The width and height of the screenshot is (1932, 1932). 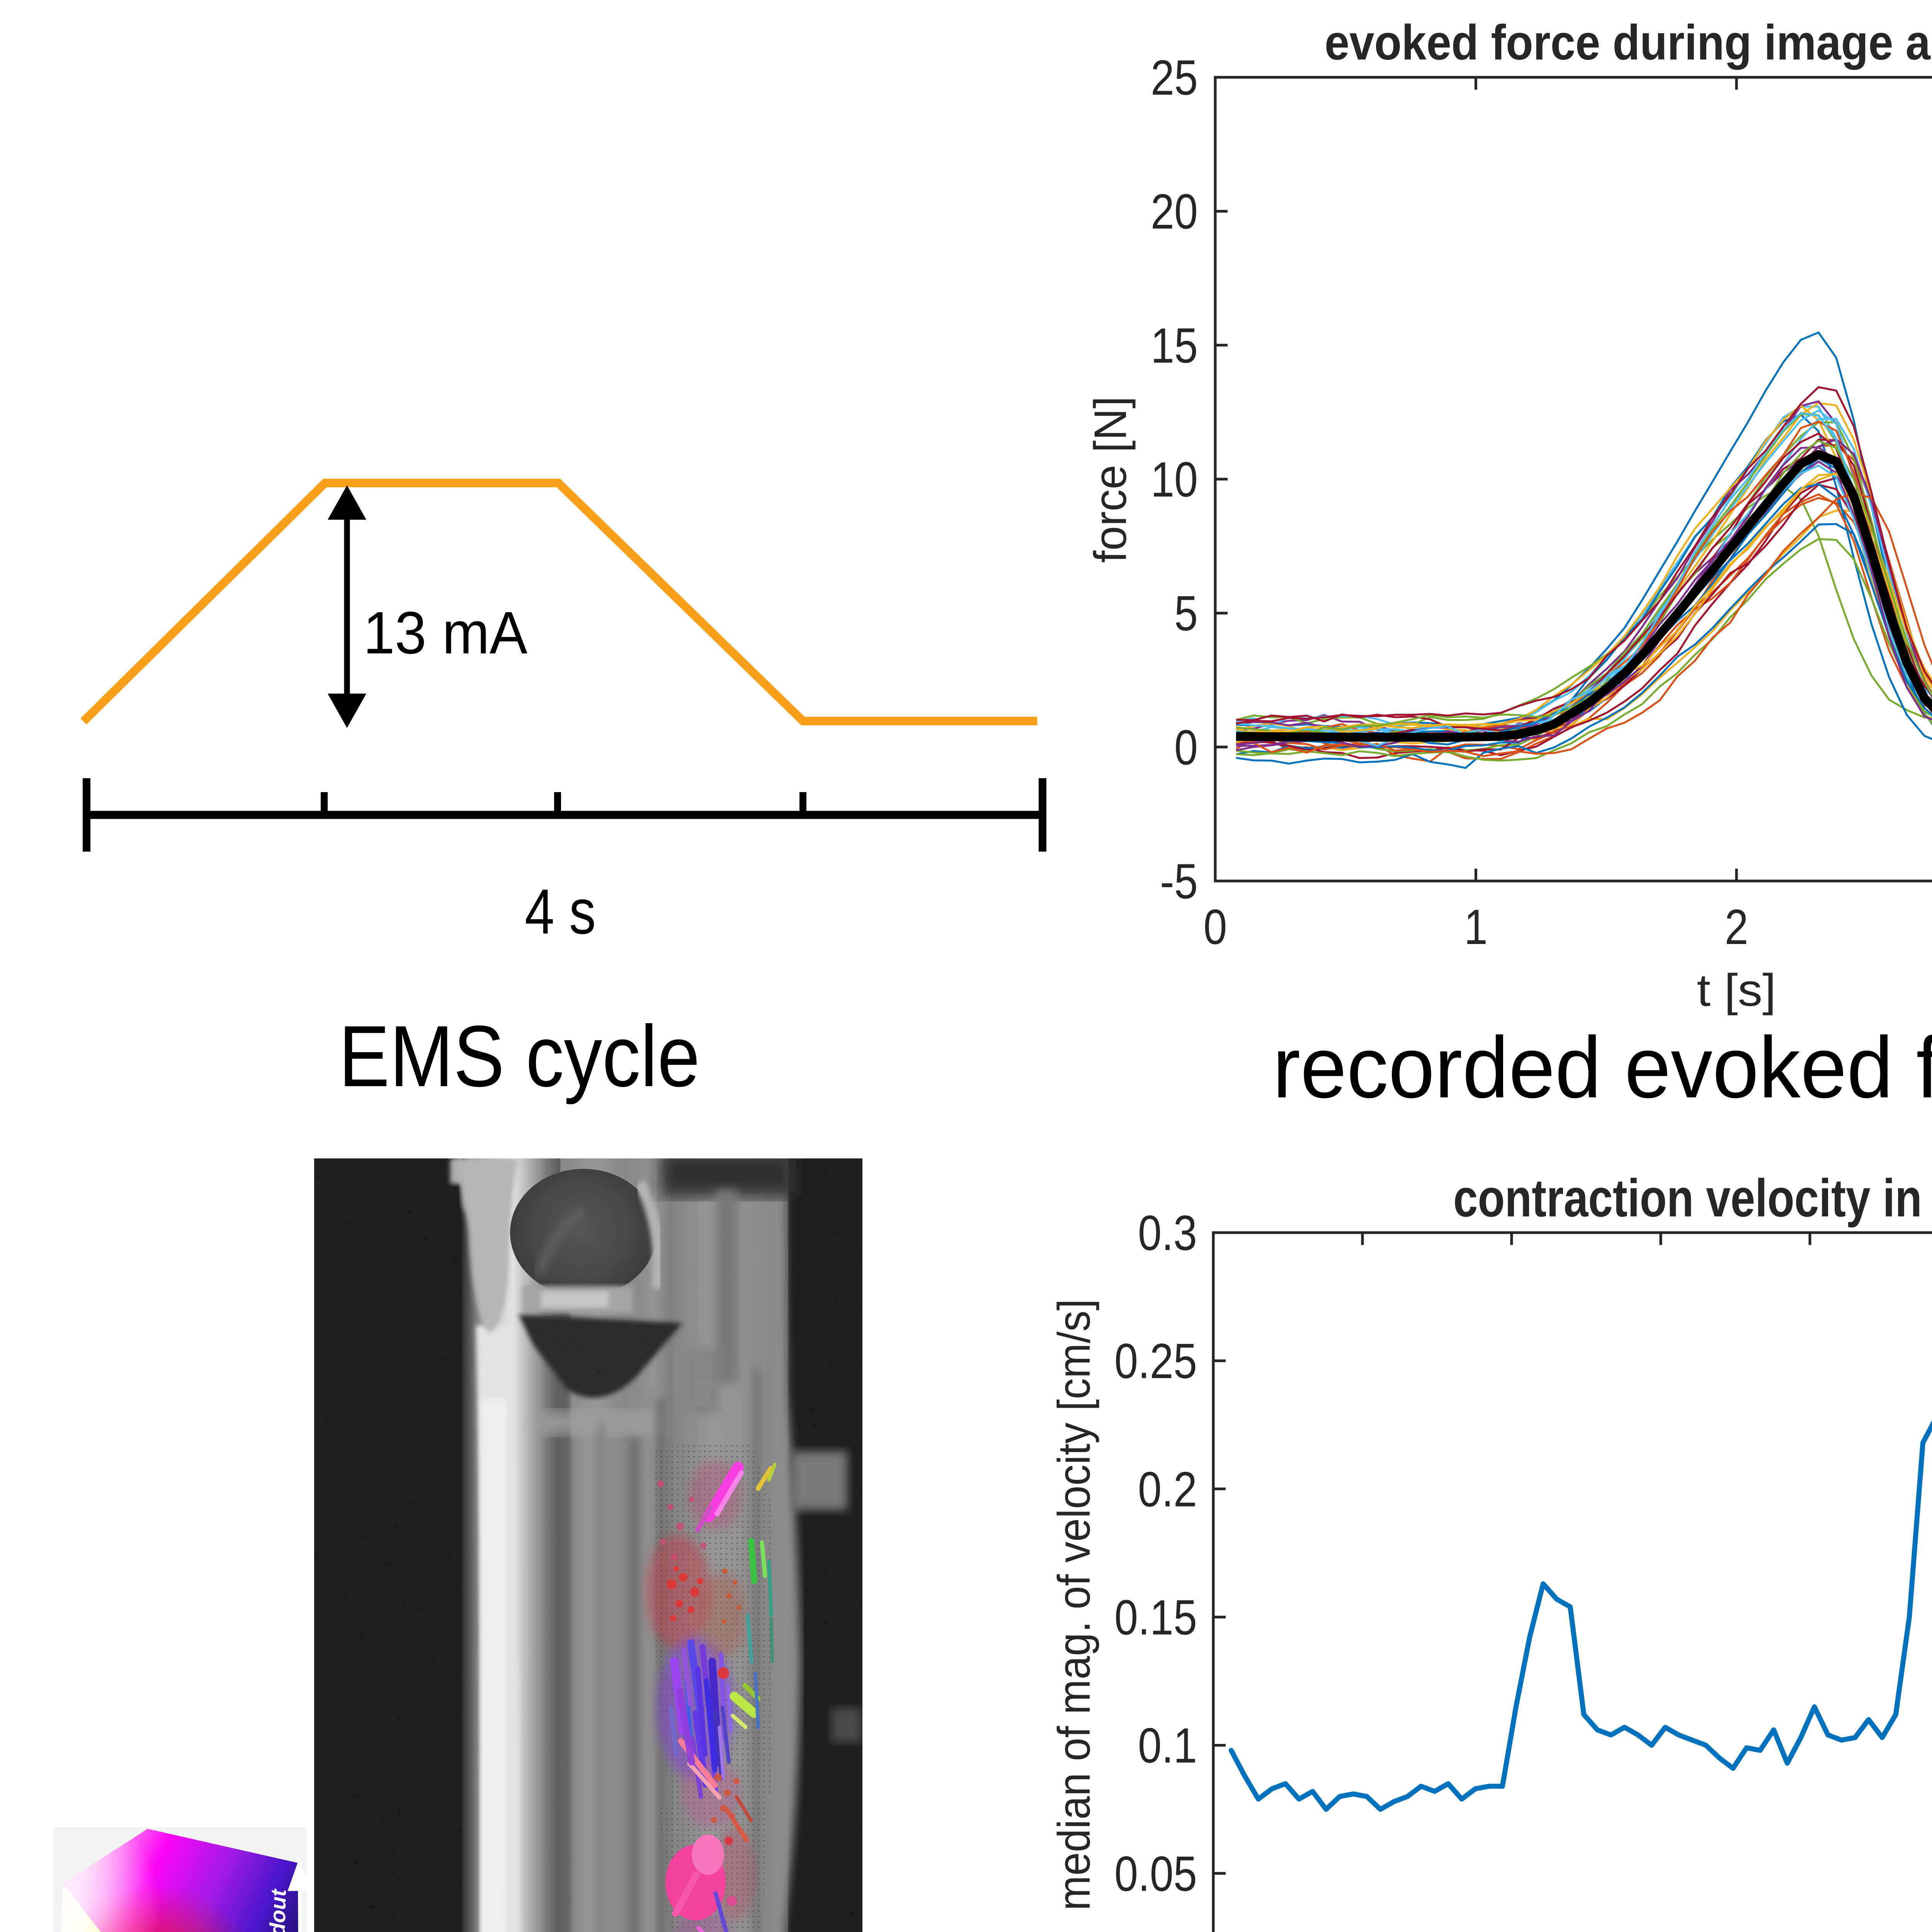 I want to click on svg-text: 0.25, so click(x=1156, y=1362).